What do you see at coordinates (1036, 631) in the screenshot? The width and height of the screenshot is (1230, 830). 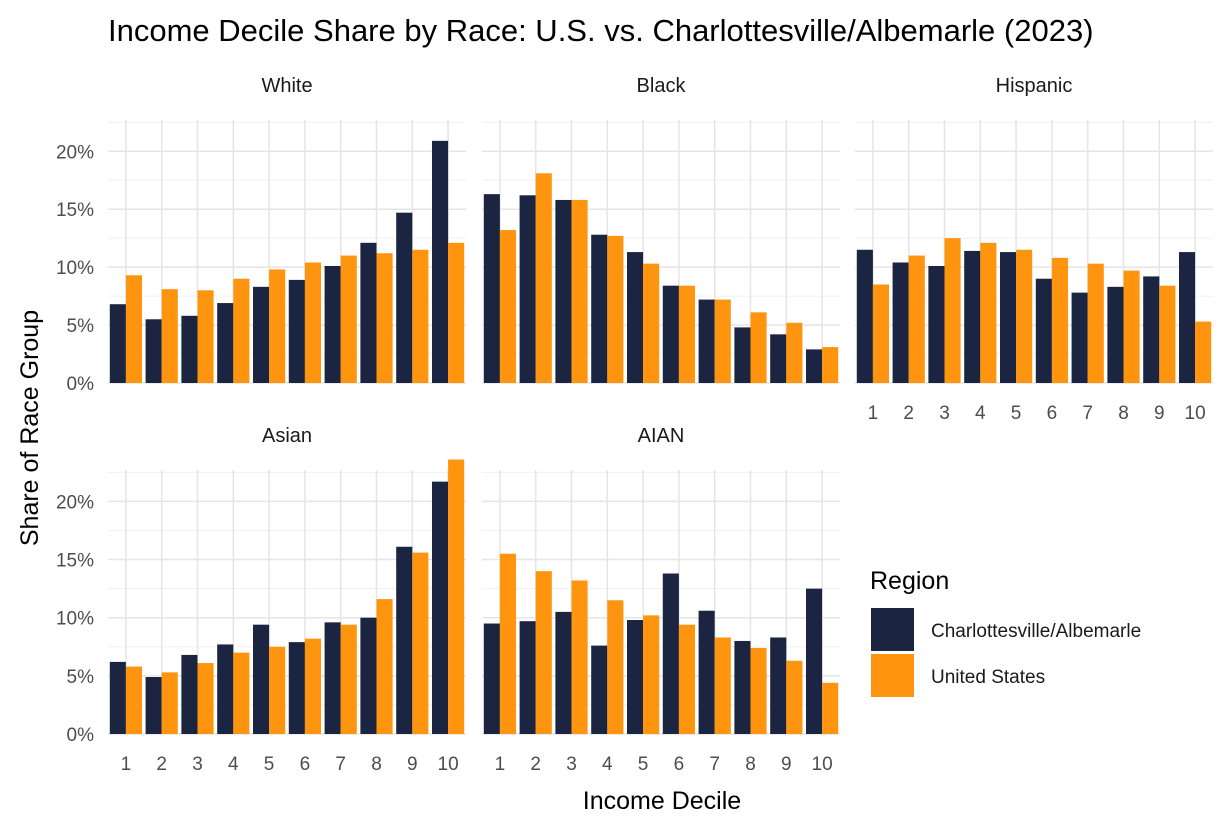 I see `legend-label: Charlottesville/Albemarle` at bounding box center [1036, 631].